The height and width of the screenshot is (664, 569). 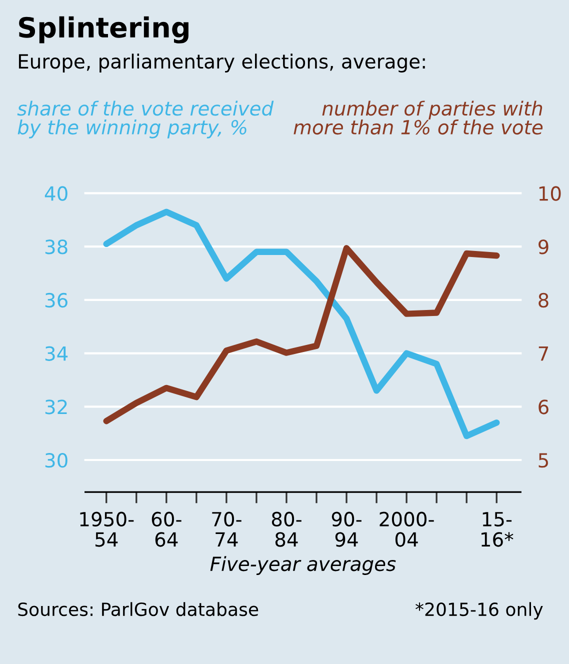 What do you see at coordinates (287, 529) in the screenshot?
I see `x-tick-label: 80- 84` at bounding box center [287, 529].